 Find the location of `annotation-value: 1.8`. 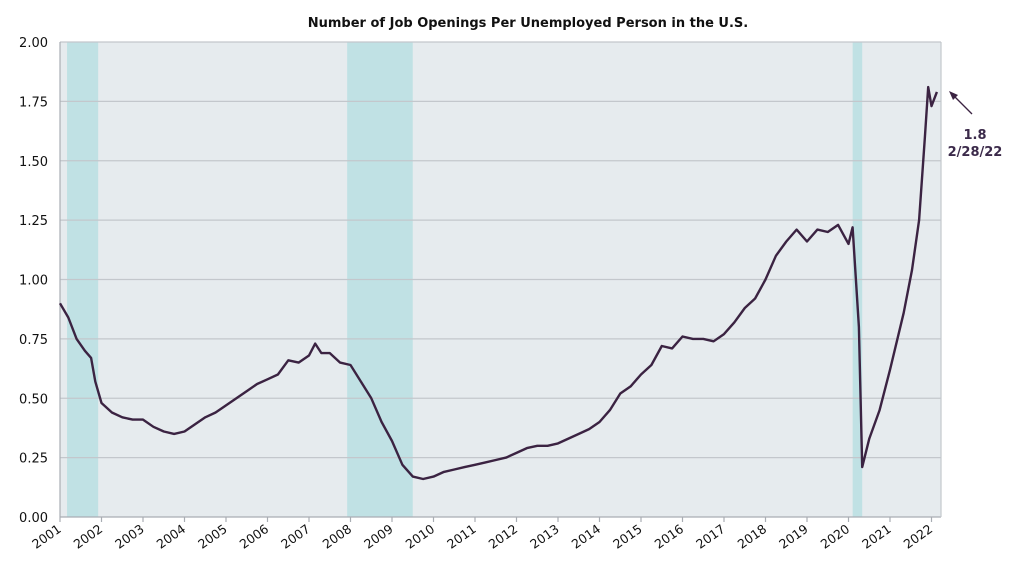

annotation-value: 1.8 is located at coordinates (974, 135).